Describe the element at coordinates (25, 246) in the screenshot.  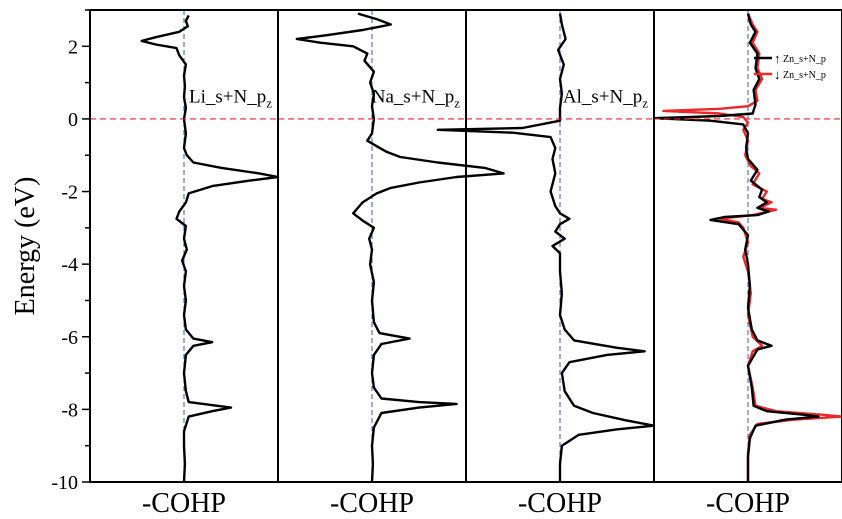
I see `y-axis-label: Energy (eV)` at that location.